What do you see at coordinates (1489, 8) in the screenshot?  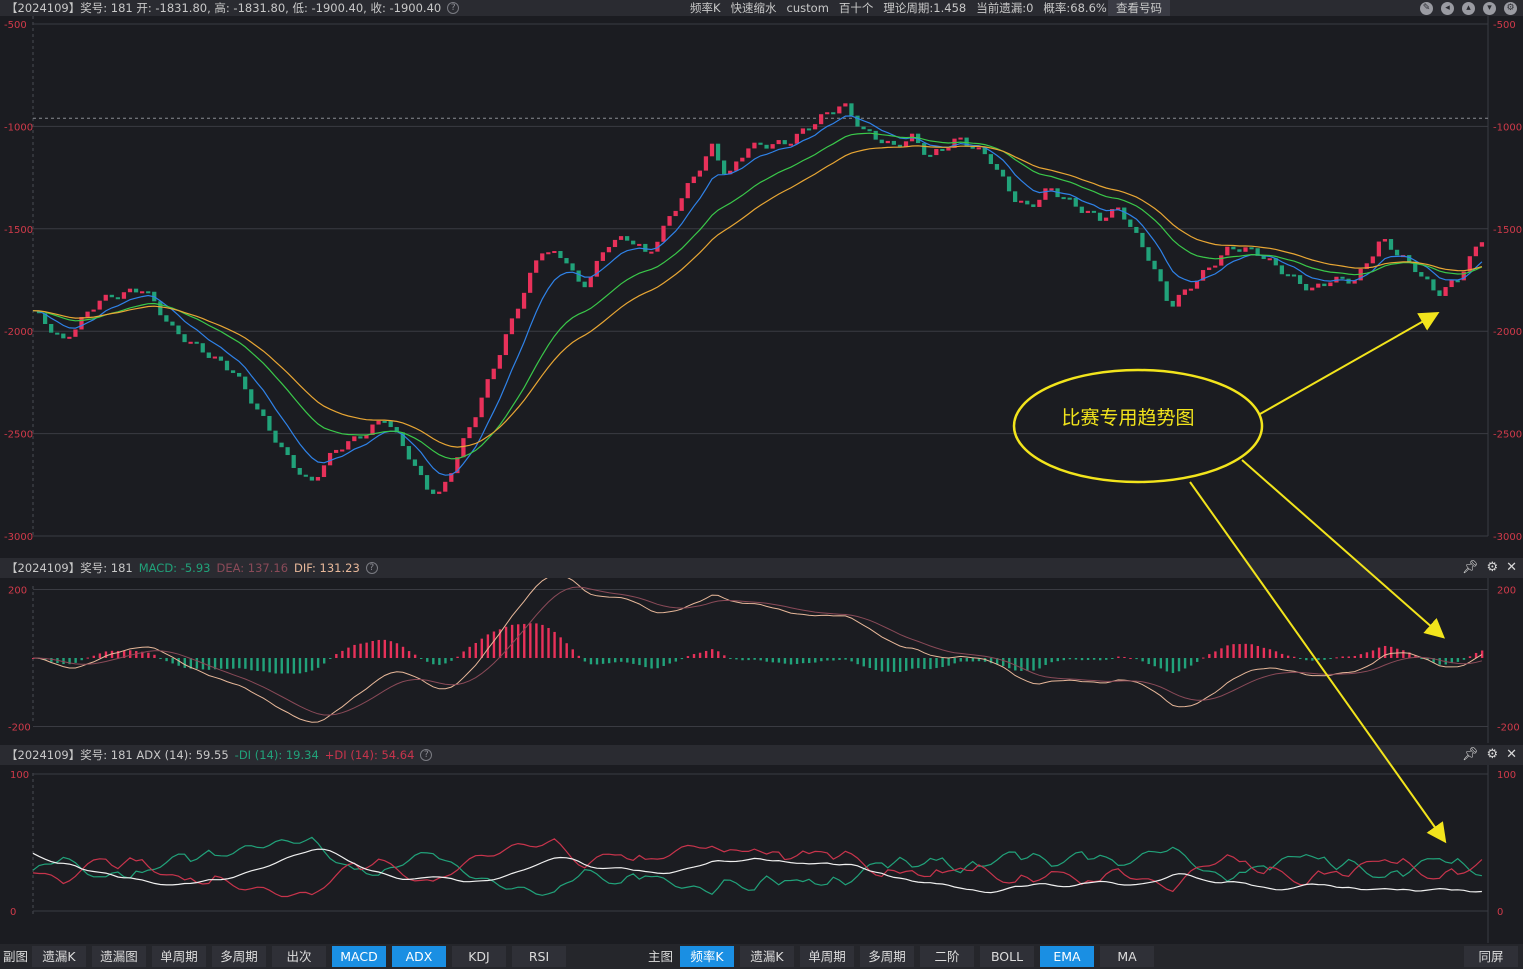 I see `down-icon: ▾` at bounding box center [1489, 8].